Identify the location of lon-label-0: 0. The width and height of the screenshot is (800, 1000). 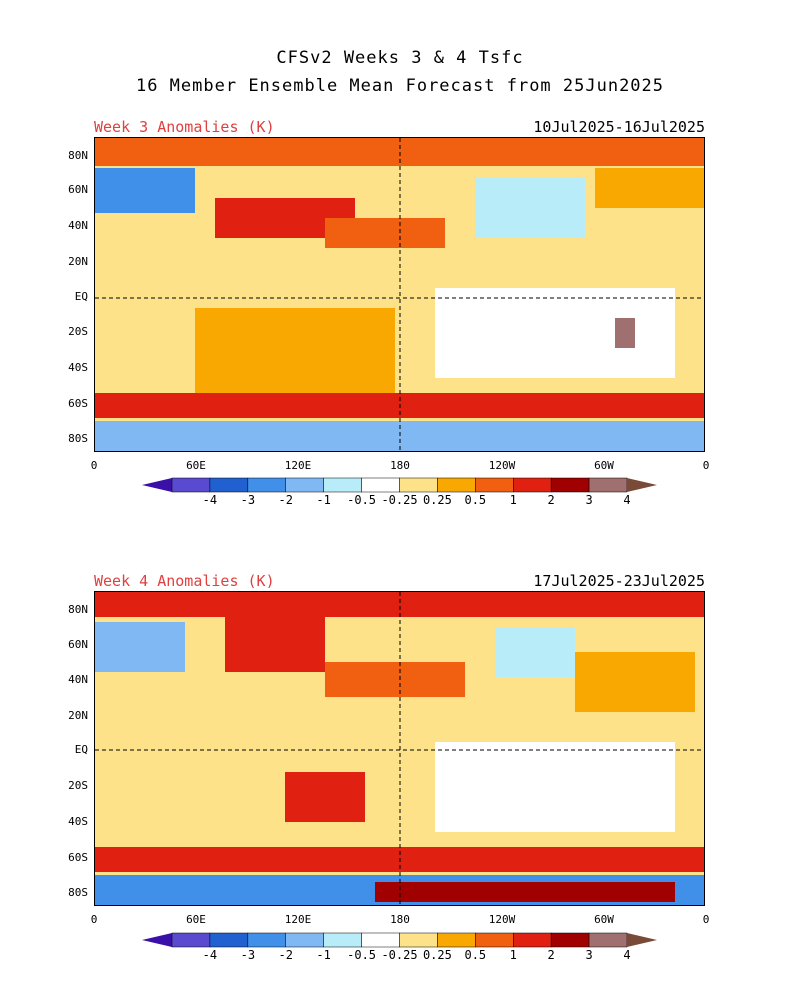
(94, 465).